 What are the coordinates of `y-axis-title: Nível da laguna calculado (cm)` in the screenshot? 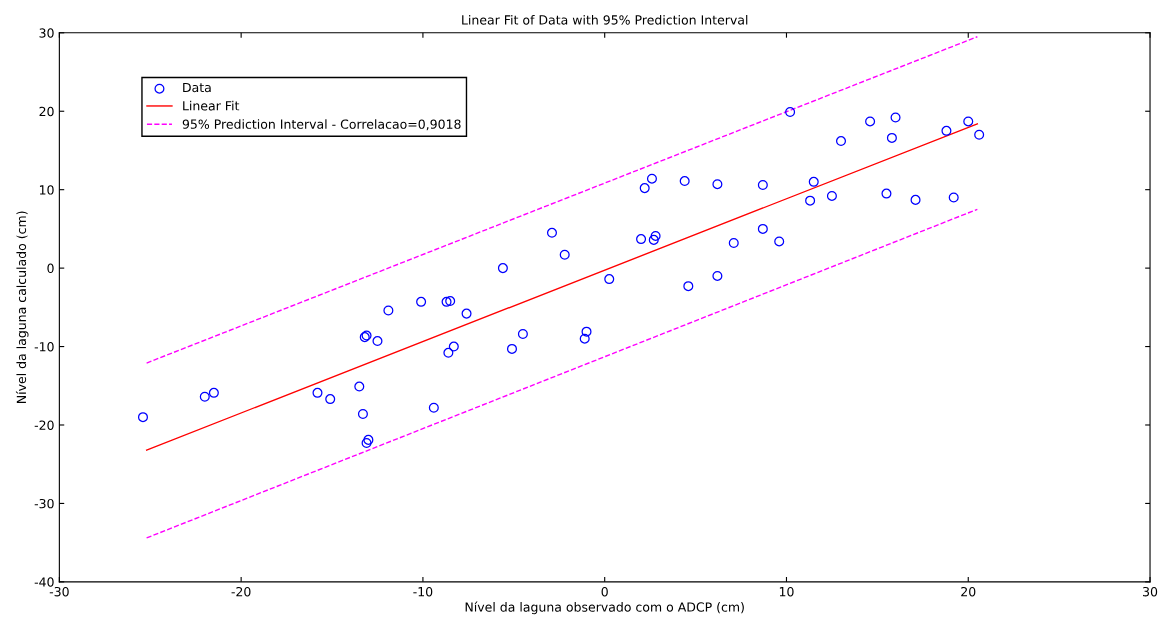 It's located at (22, 307).